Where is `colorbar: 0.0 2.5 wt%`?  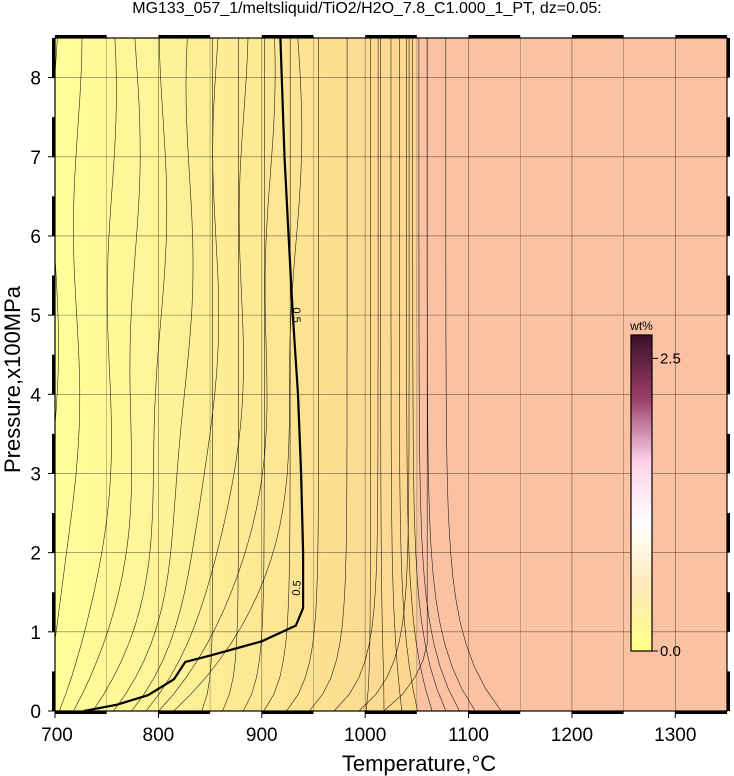 colorbar: 0.0 2.5 wt% is located at coordinates (655, 489).